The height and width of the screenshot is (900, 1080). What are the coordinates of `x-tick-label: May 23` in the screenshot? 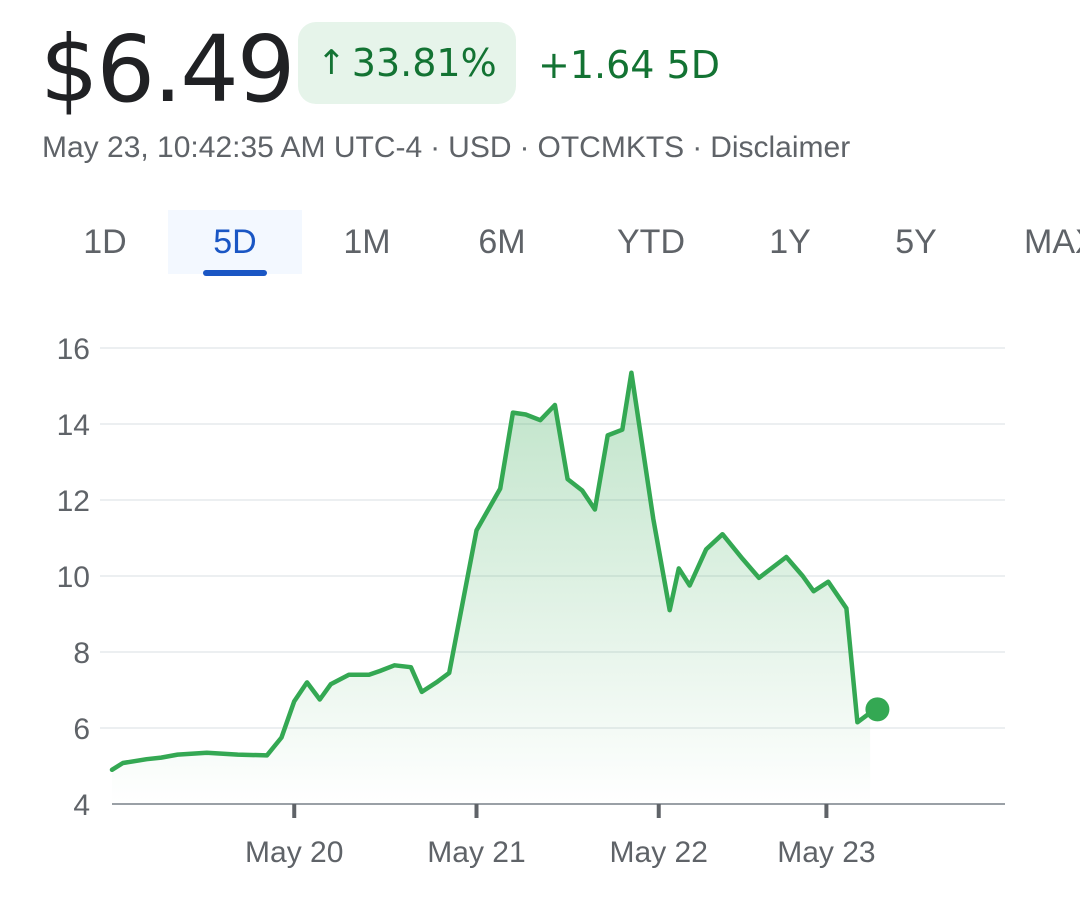 It's located at (826, 852).